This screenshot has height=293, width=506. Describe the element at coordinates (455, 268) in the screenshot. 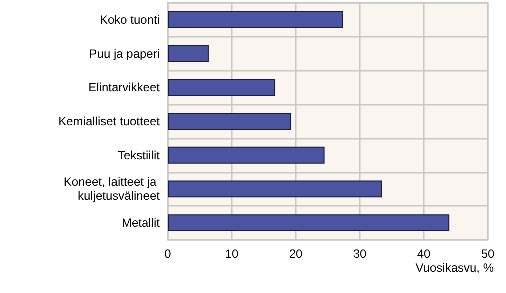

I see `x-axis-title: Vuosikasvu, %` at that location.